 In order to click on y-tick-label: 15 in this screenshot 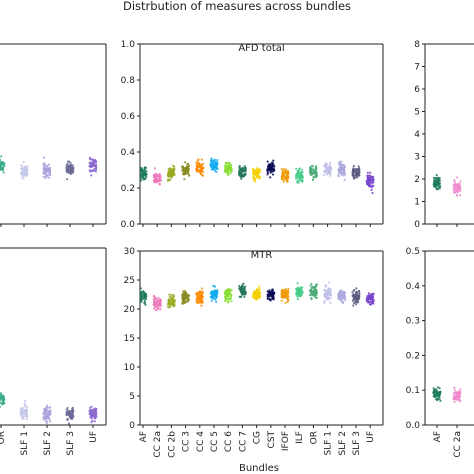, I will do `click(129, 339)`.